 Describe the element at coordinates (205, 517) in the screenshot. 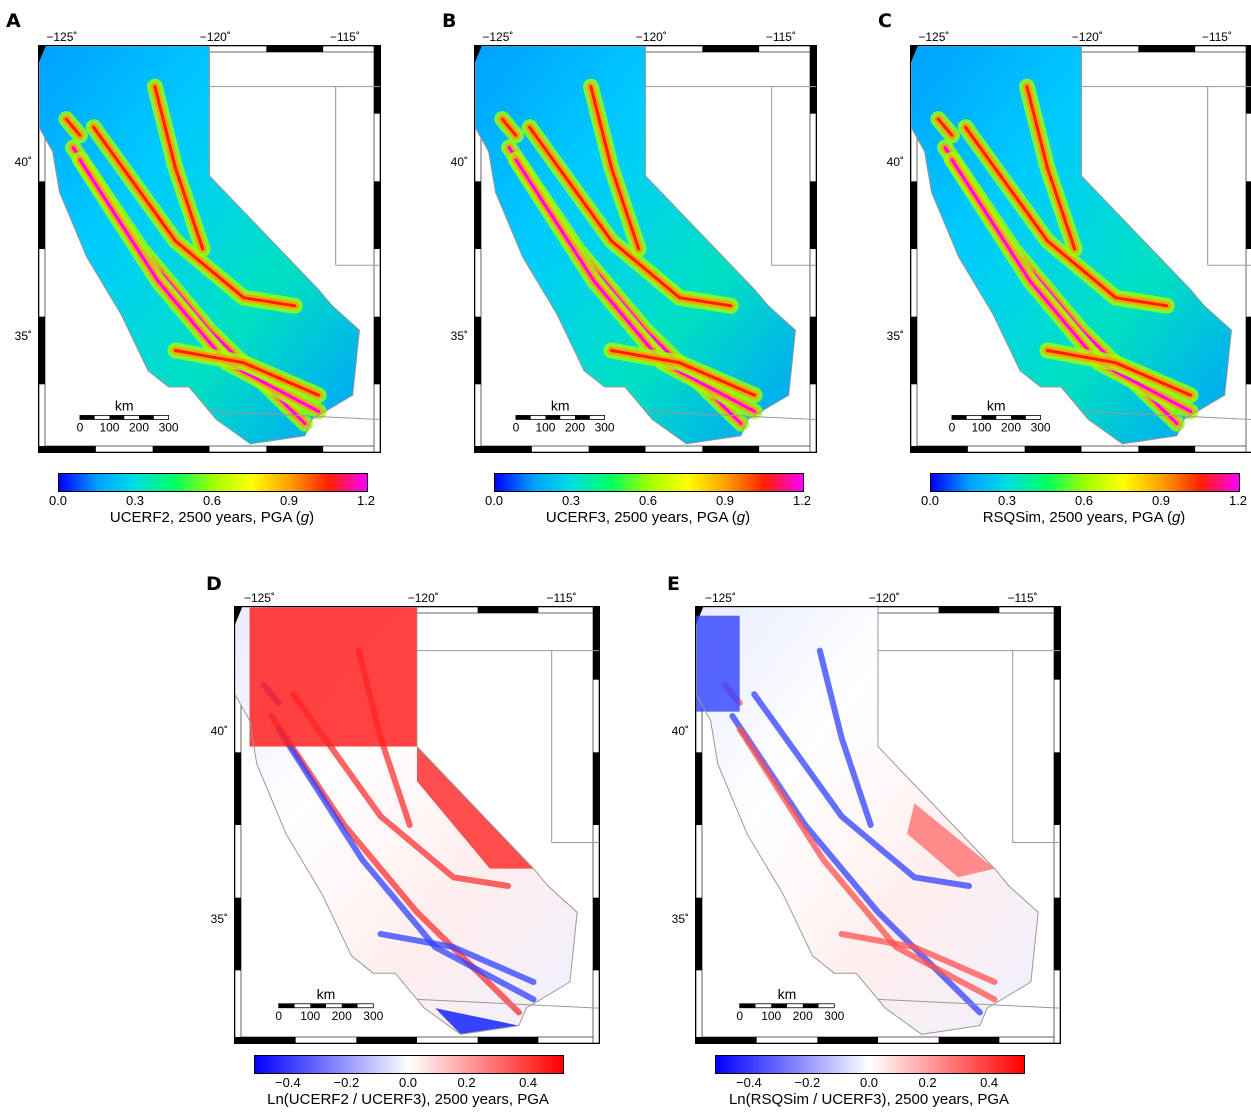

I see `colorbar-title-text: UCERF2, 2500 years, PGA (` at that location.